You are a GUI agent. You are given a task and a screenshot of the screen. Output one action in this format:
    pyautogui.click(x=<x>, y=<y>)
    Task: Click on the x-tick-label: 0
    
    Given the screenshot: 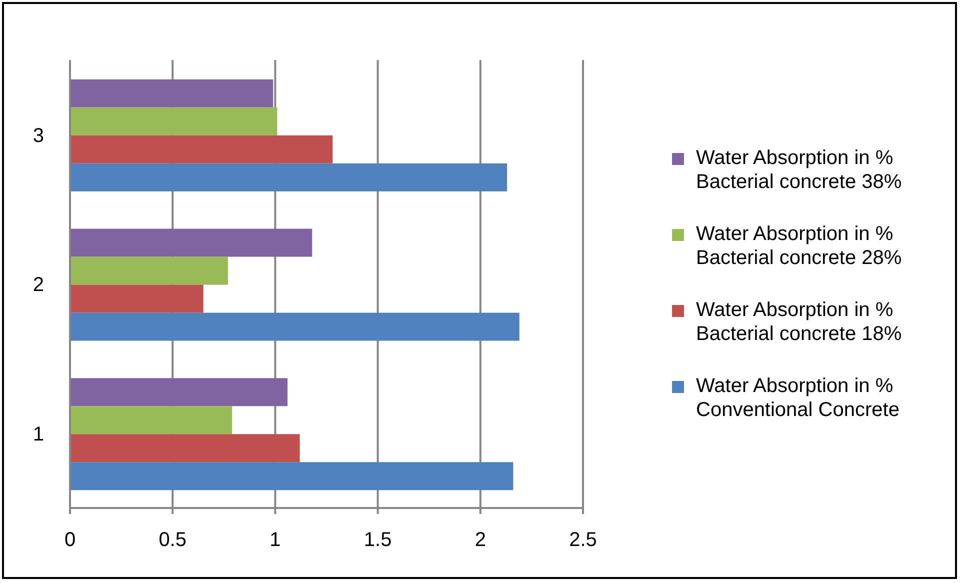 What is the action you would take?
    pyautogui.click(x=70, y=540)
    